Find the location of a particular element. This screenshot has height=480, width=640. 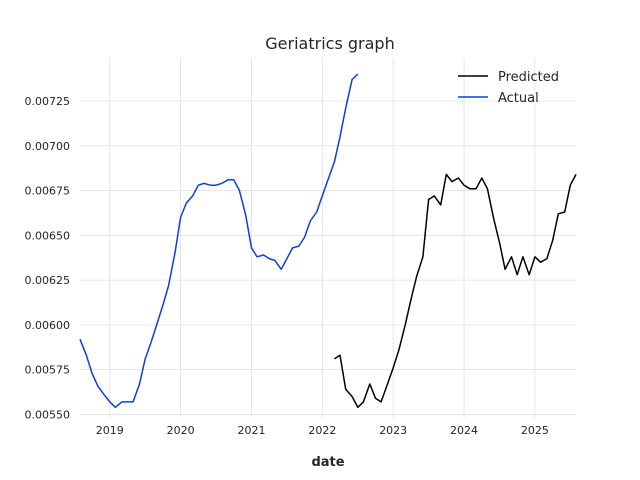

x-tick-label: 2023 is located at coordinates (393, 430).